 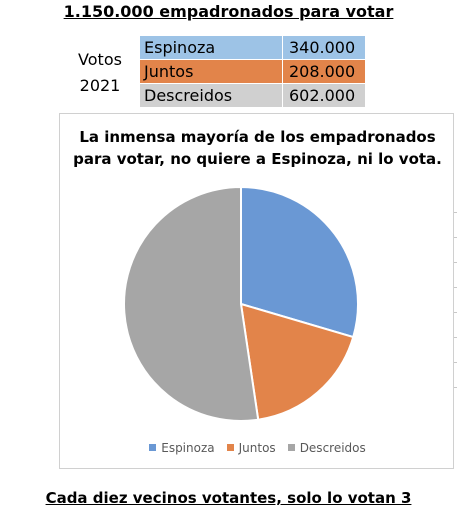 I want to click on legend-item-descreidos: Descreidos, so click(x=326, y=448).